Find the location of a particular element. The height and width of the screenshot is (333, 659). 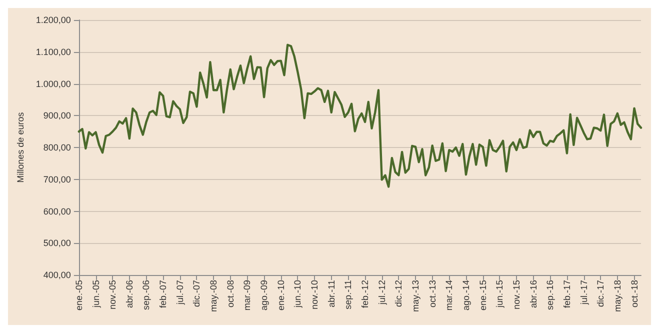

x-tick-label: abr.-16 is located at coordinates (533, 294).